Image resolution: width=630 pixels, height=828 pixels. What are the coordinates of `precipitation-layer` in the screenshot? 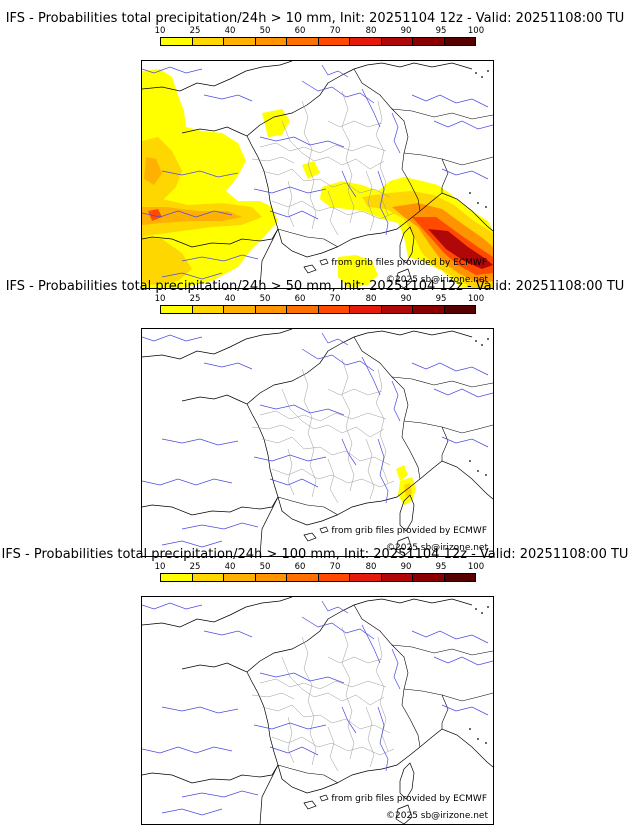 It's located at (317, 178).